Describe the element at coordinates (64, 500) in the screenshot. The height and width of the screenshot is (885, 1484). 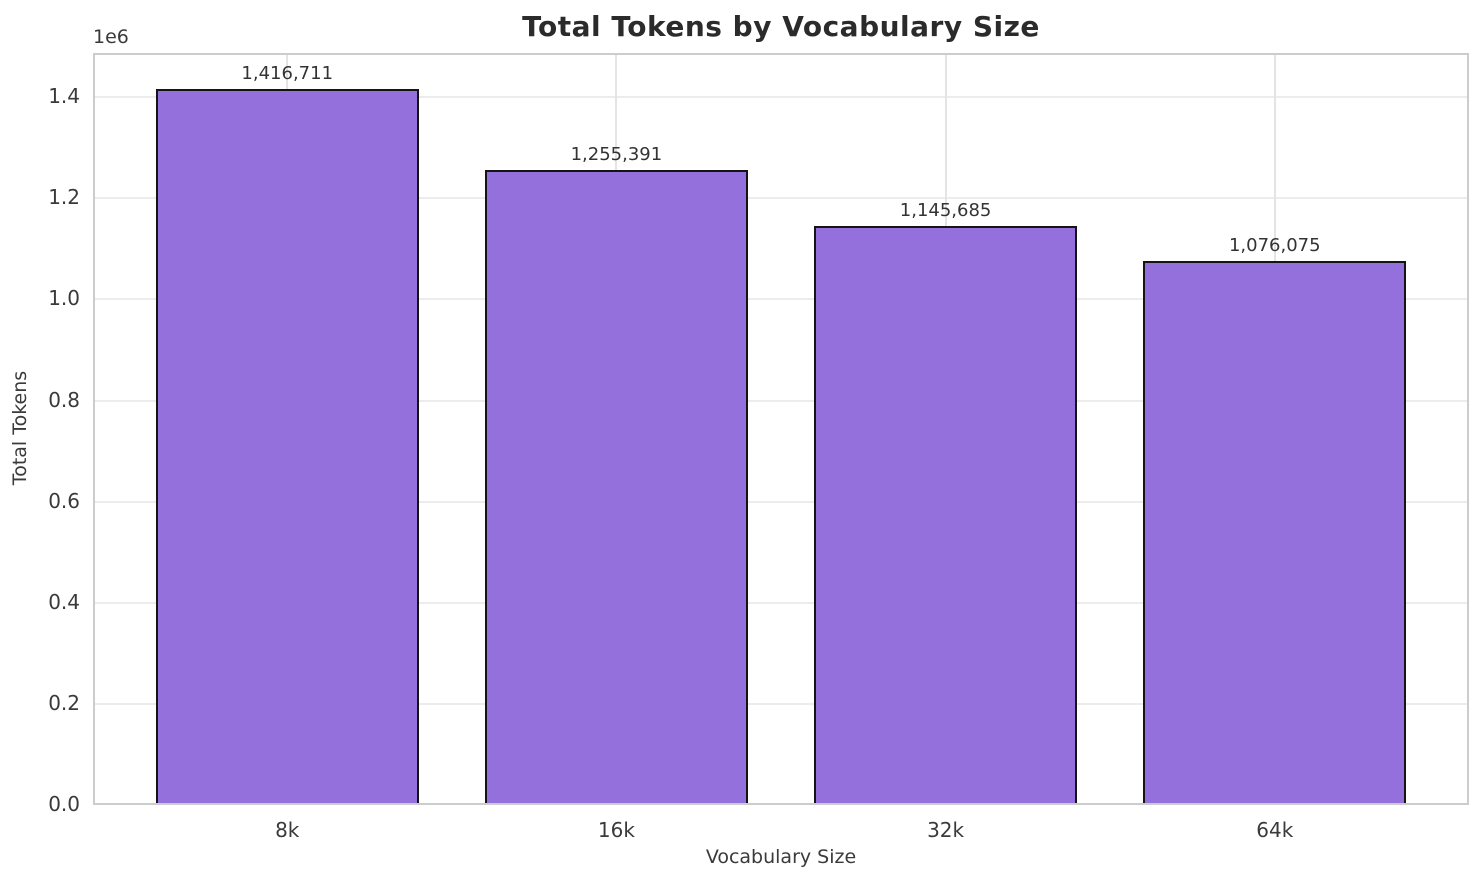
I see `y-tick-label: 0.6` at that location.